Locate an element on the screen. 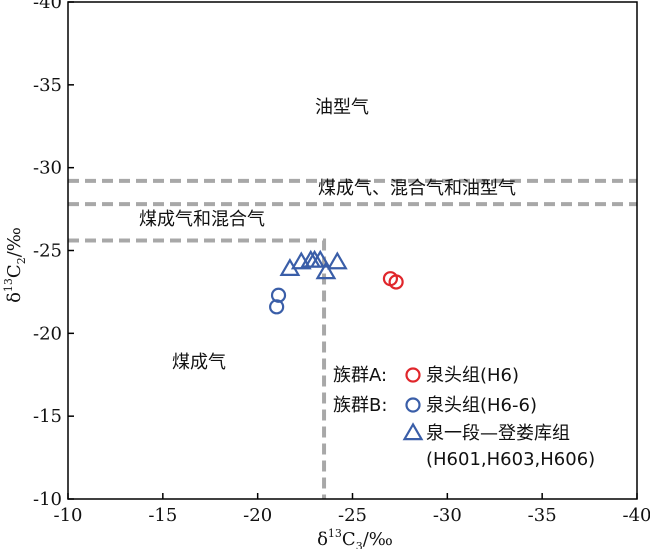 This screenshot has height=549, width=650. x-tick-label: -40 is located at coordinates (636, 515).